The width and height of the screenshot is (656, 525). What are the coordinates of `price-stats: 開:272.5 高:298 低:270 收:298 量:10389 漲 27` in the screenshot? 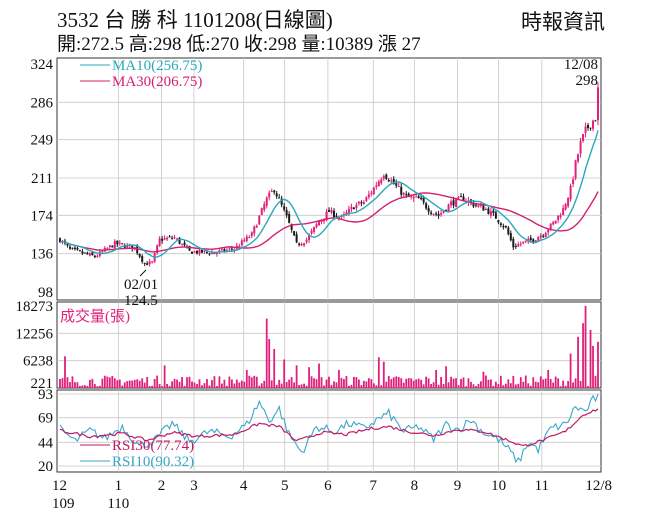 It's located at (239, 44).